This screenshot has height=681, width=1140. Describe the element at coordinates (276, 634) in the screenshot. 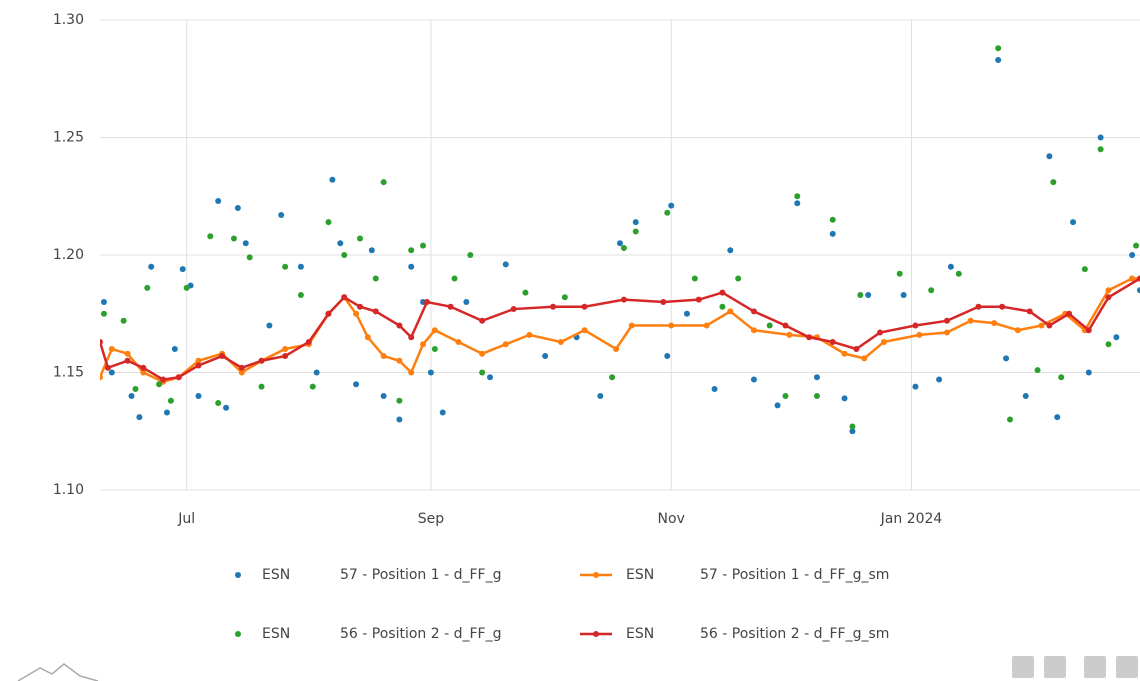

I see `legend-name: ESN` at that location.